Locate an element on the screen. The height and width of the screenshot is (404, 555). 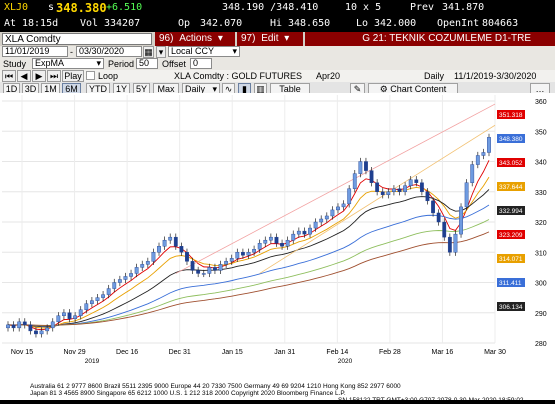
offset-label: Offset is located at coordinates (174, 64).